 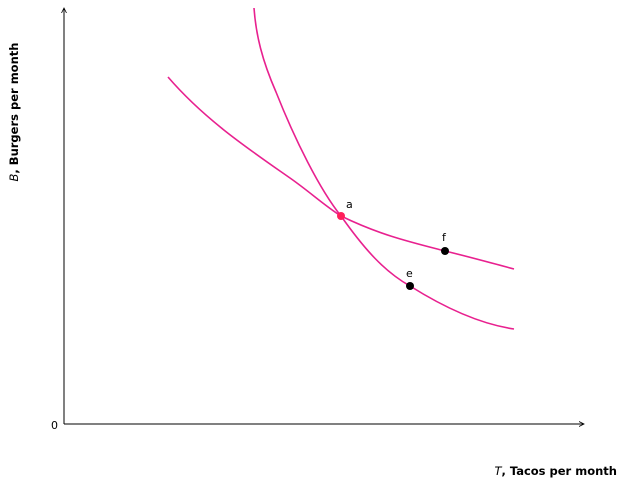 What do you see at coordinates (445, 251) in the screenshot?
I see `point-f` at bounding box center [445, 251].